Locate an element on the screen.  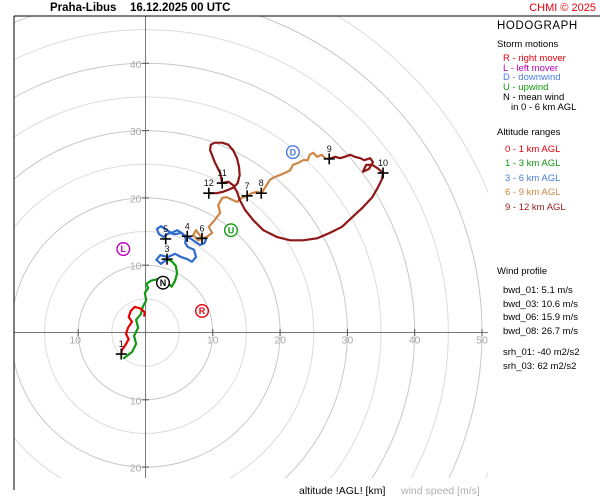
trace-3-6-km-agl is located at coordinates (181, 245).